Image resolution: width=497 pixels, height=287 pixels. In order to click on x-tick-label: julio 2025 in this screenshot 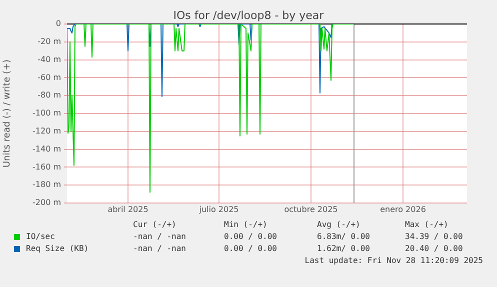, I will do `click(218, 209)`.